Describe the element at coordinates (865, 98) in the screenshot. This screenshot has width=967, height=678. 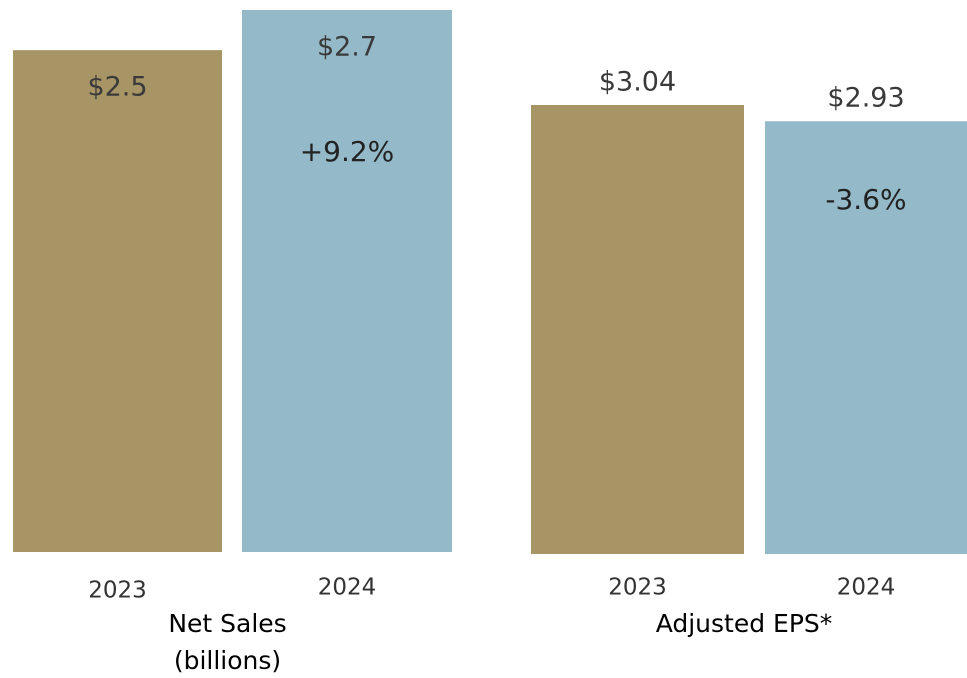
I see `value-label: $2.93` at that location.